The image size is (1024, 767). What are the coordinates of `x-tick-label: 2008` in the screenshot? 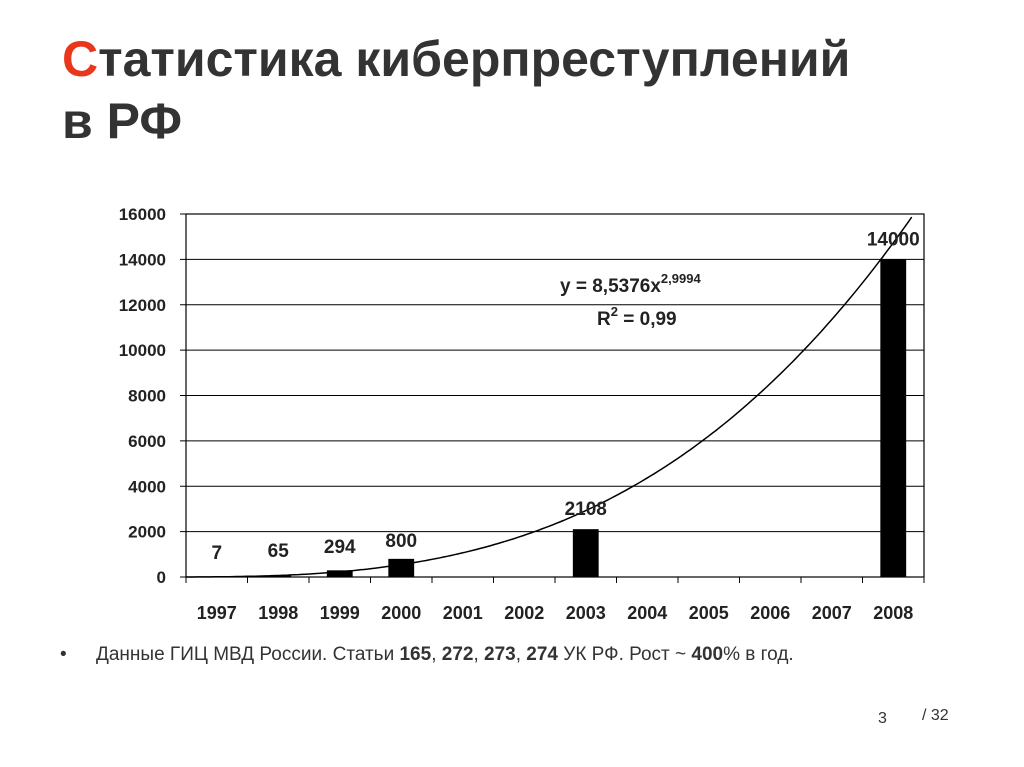 It's located at (893, 613).